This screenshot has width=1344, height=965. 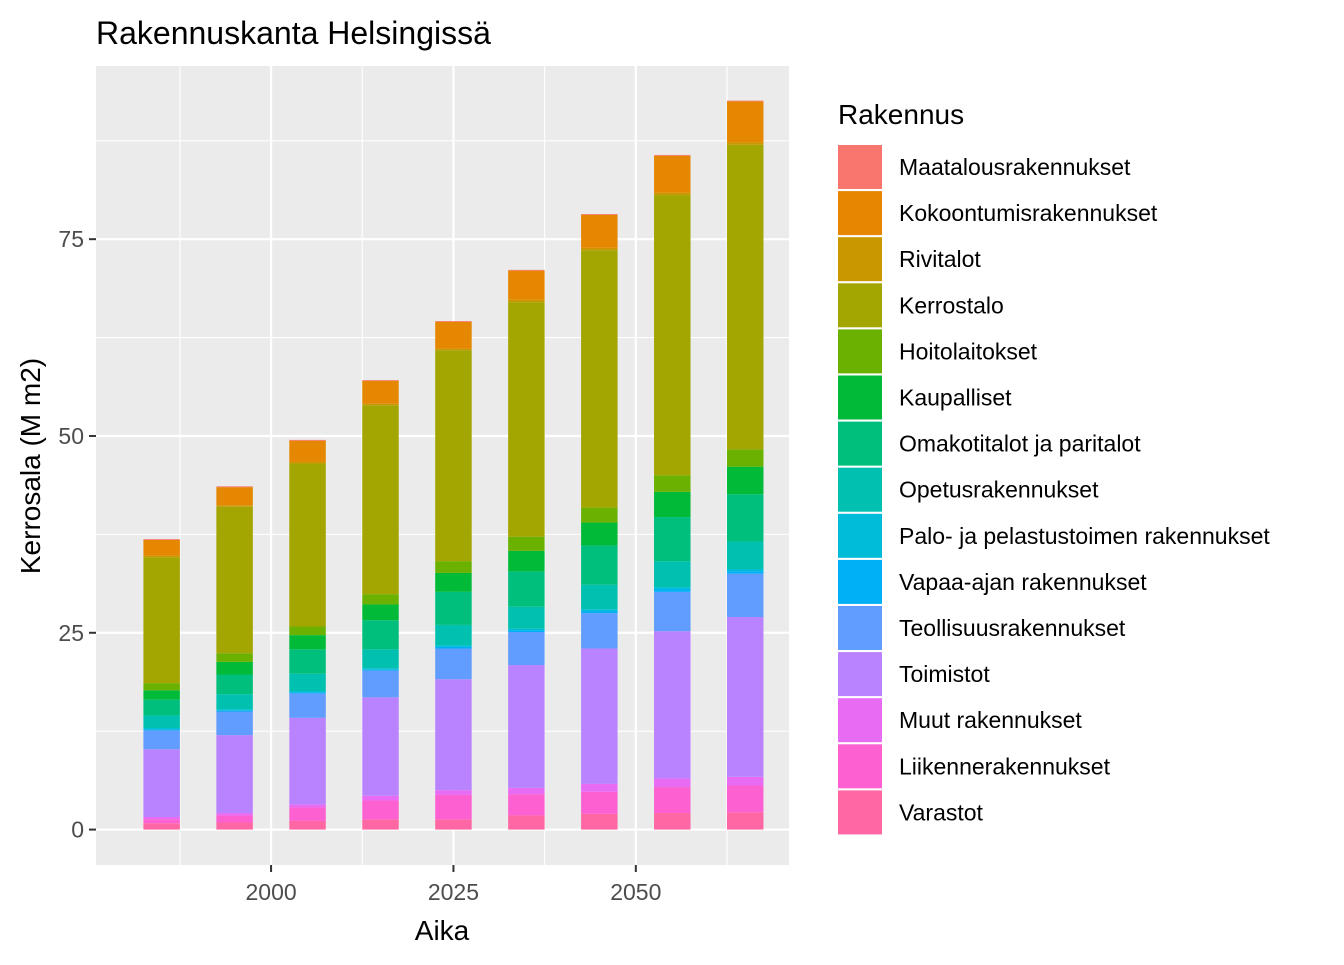 What do you see at coordinates (1023, 582) in the screenshot?
I see `legend-label: Vapaa-ajan rakennukset` at bounding box center [1023, 582].